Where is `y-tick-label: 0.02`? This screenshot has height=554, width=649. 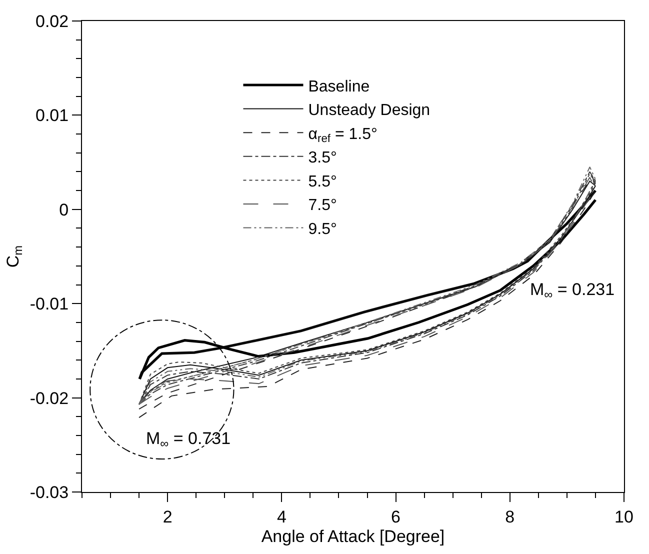
y-tick-label: 0.02 is located at coordinates (52, 21).